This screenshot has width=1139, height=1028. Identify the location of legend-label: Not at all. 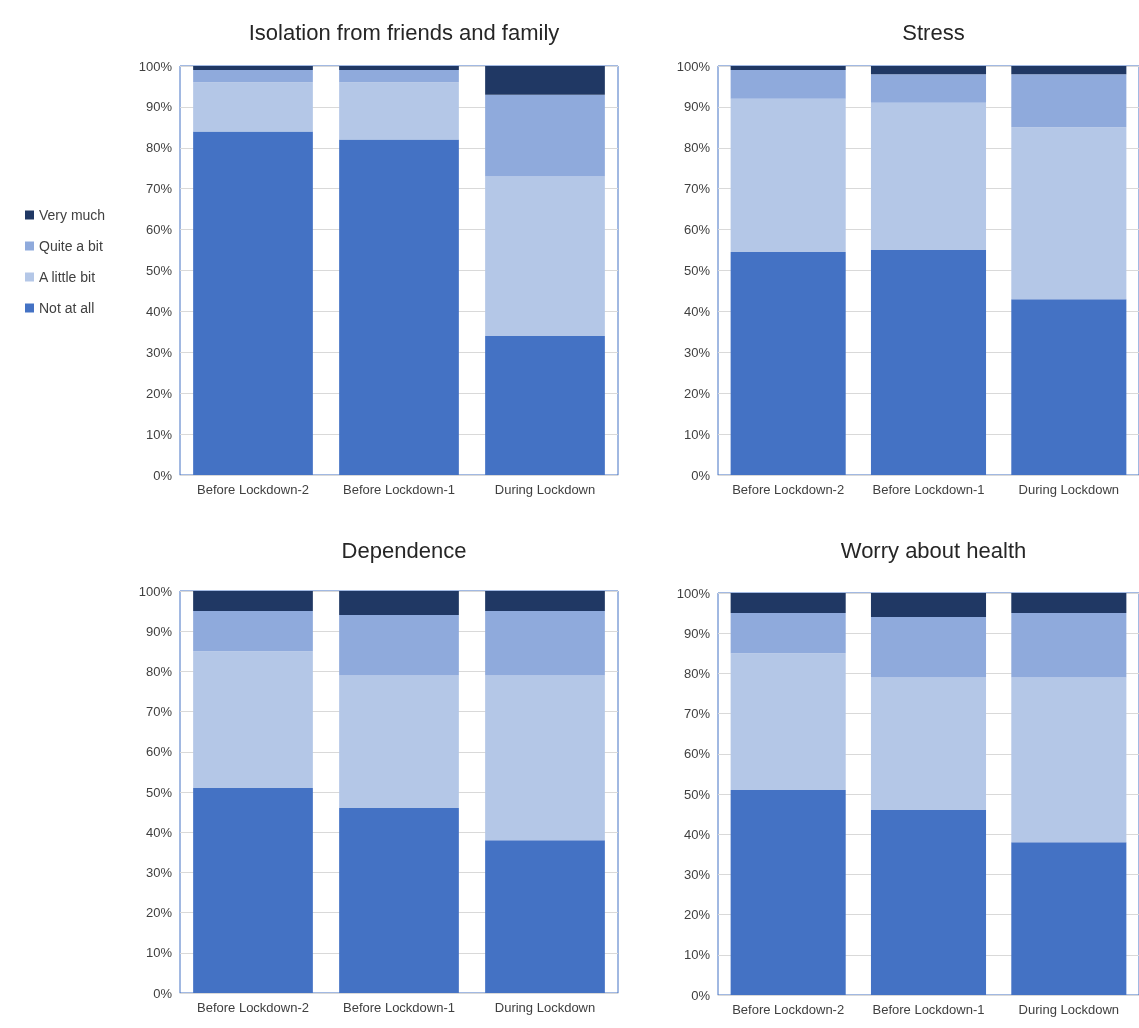
(67, 308).